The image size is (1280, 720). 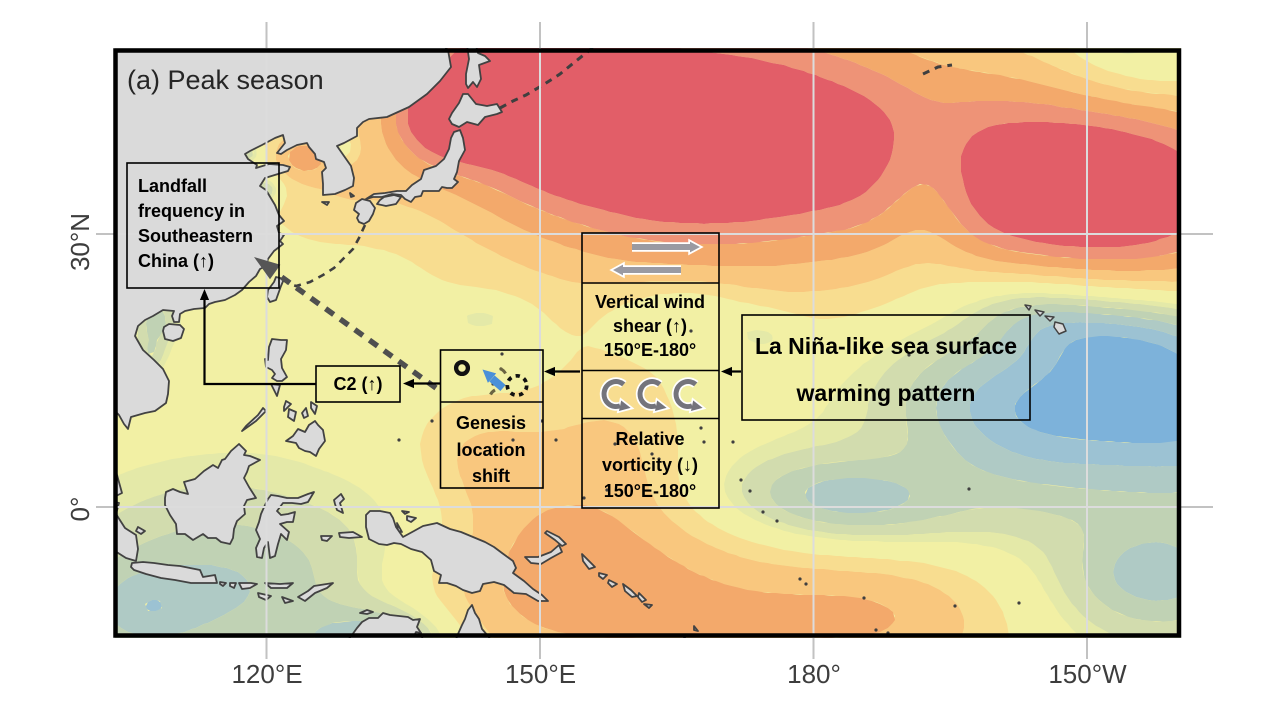 What do you see at coordinates (80, 242) in the screenshot?
I see `svg-text: 30°N` at bounding box center [80, 242].